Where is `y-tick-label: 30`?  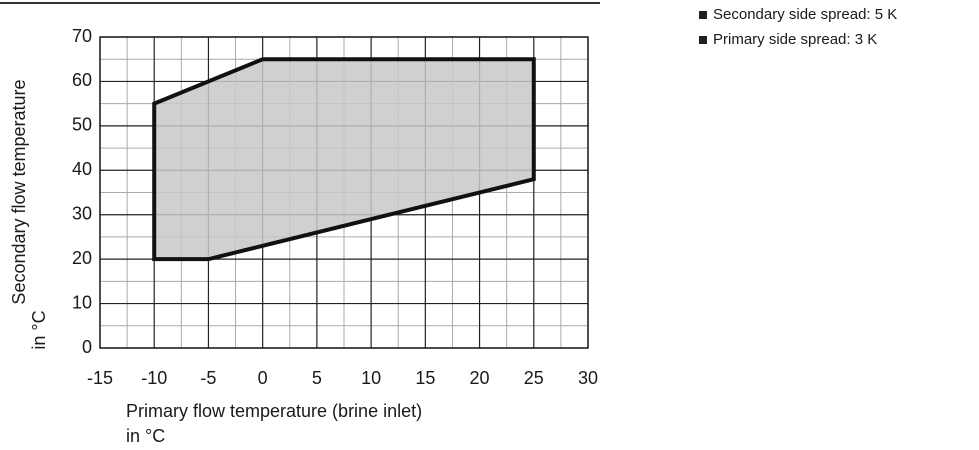
y-tick-label: 30 is located at coordinates (82, 213).